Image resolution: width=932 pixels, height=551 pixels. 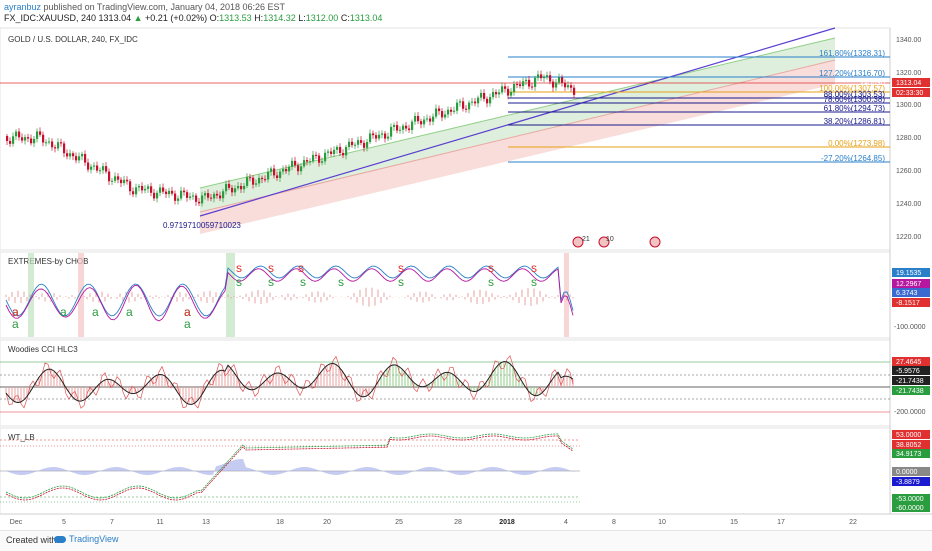 What do you see at coordinates (81, 295) in the screenshot?
I see `extremes-highlight` at bounding box center [81, 295].